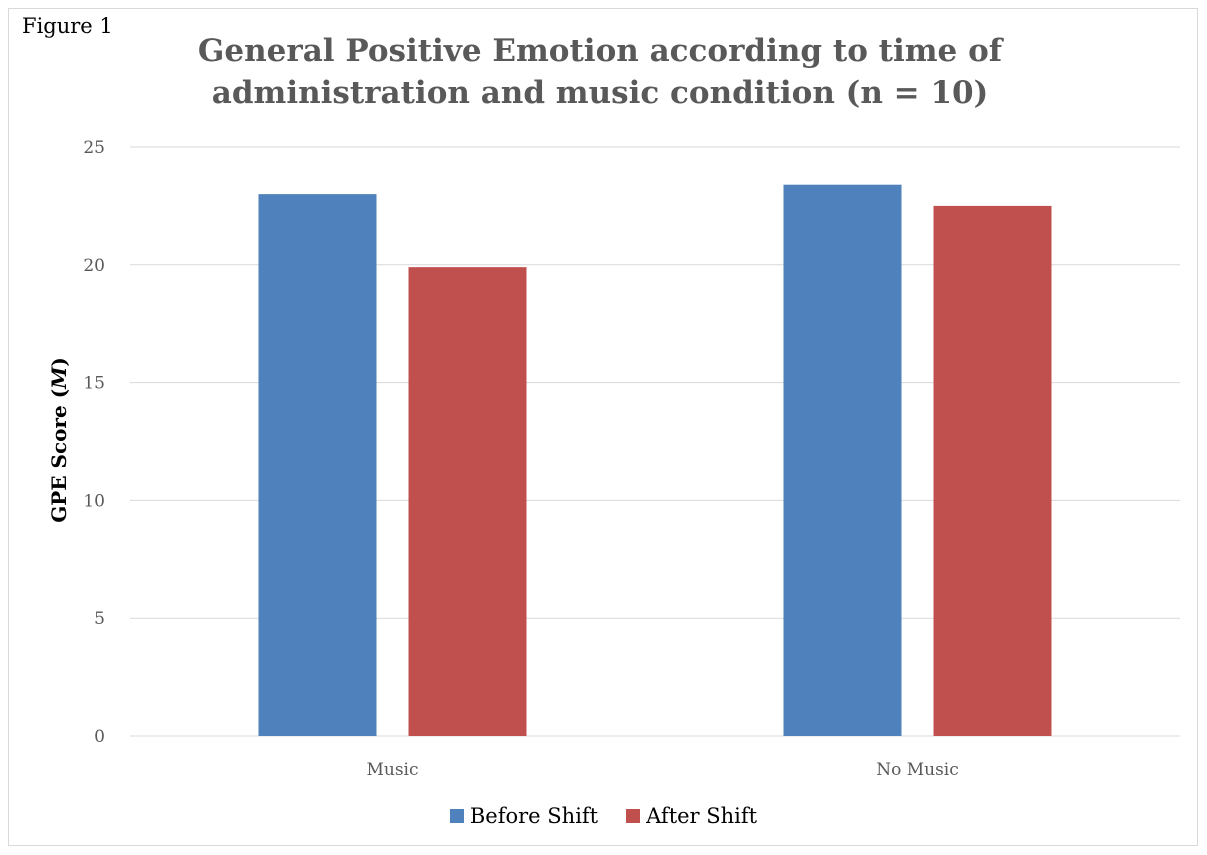 This screenshot has width=1207, height=855. I want to click on y-axis-label: GPE Score (M), so click(59, 440).